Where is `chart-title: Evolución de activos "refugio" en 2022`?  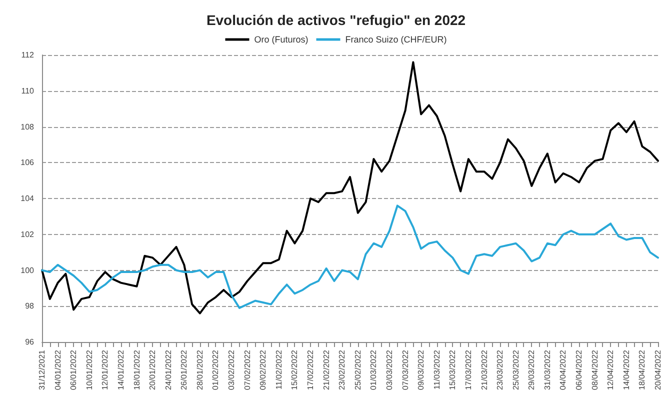
chart-title: Evolución de activos "refugio" en 2022 is located at coordinates (336, 20).